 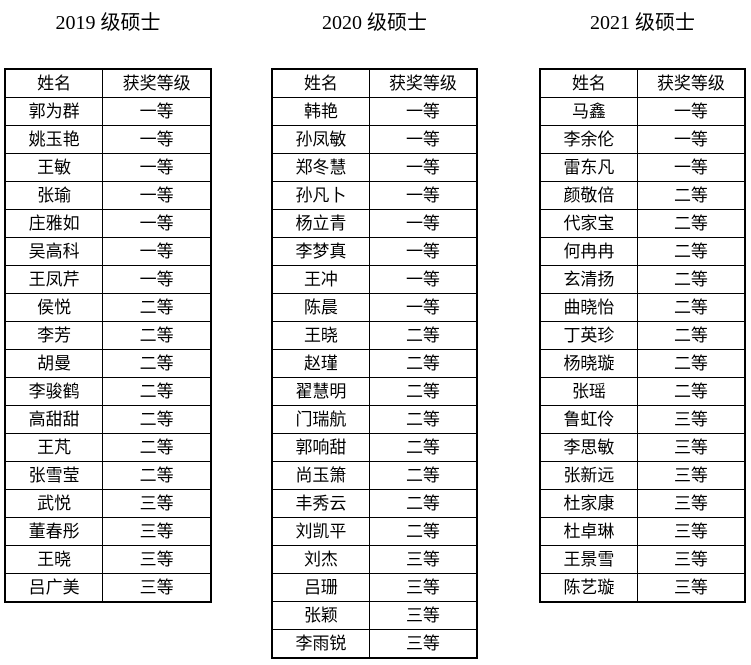 I want to click on table-row: 王冲 一等, so click(x=374, y=279).